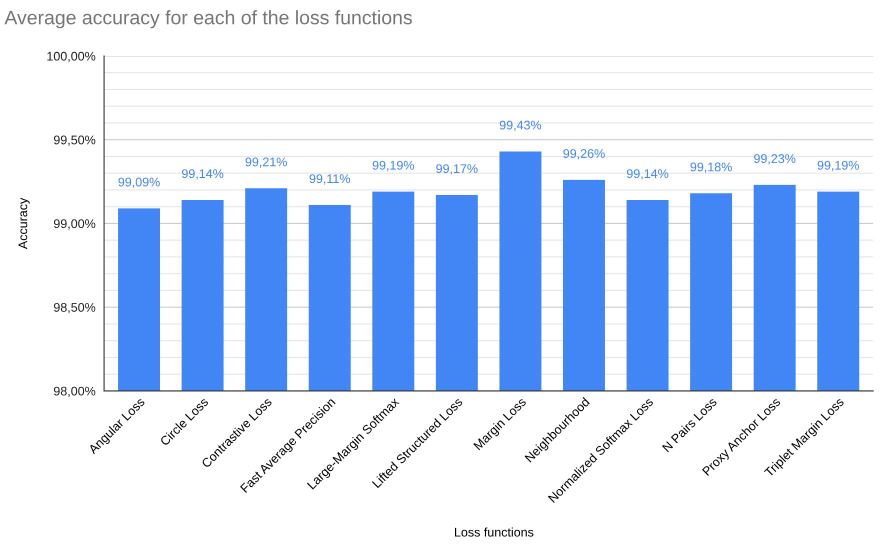  What do you see at coordinates (24, 224) in the screenshot?
I see `y-axis-title: Accuracy` at bounding box center [24, 224].